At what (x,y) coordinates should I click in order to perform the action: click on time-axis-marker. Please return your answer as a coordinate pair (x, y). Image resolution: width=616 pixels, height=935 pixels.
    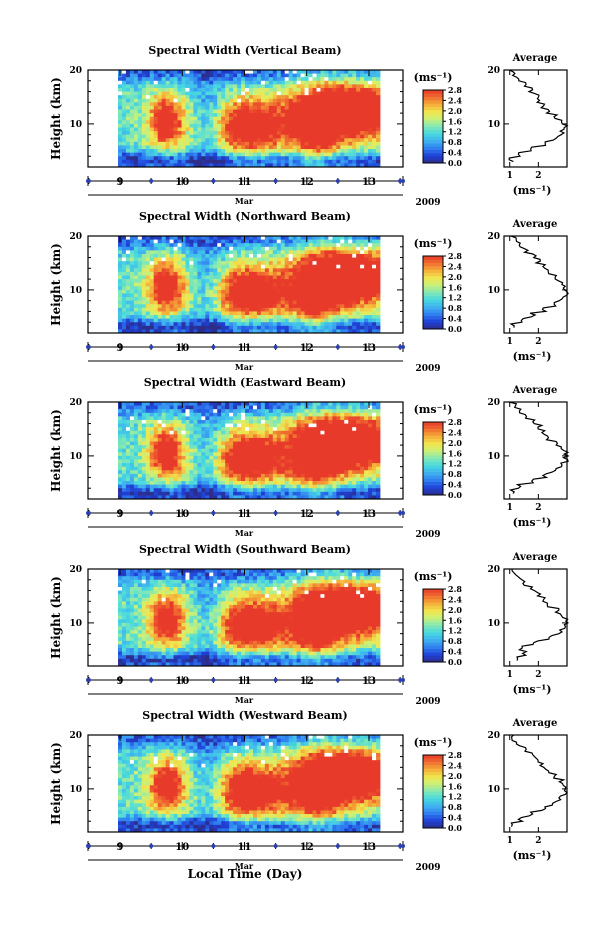
    Looking at the image, I should click on (403, 347).